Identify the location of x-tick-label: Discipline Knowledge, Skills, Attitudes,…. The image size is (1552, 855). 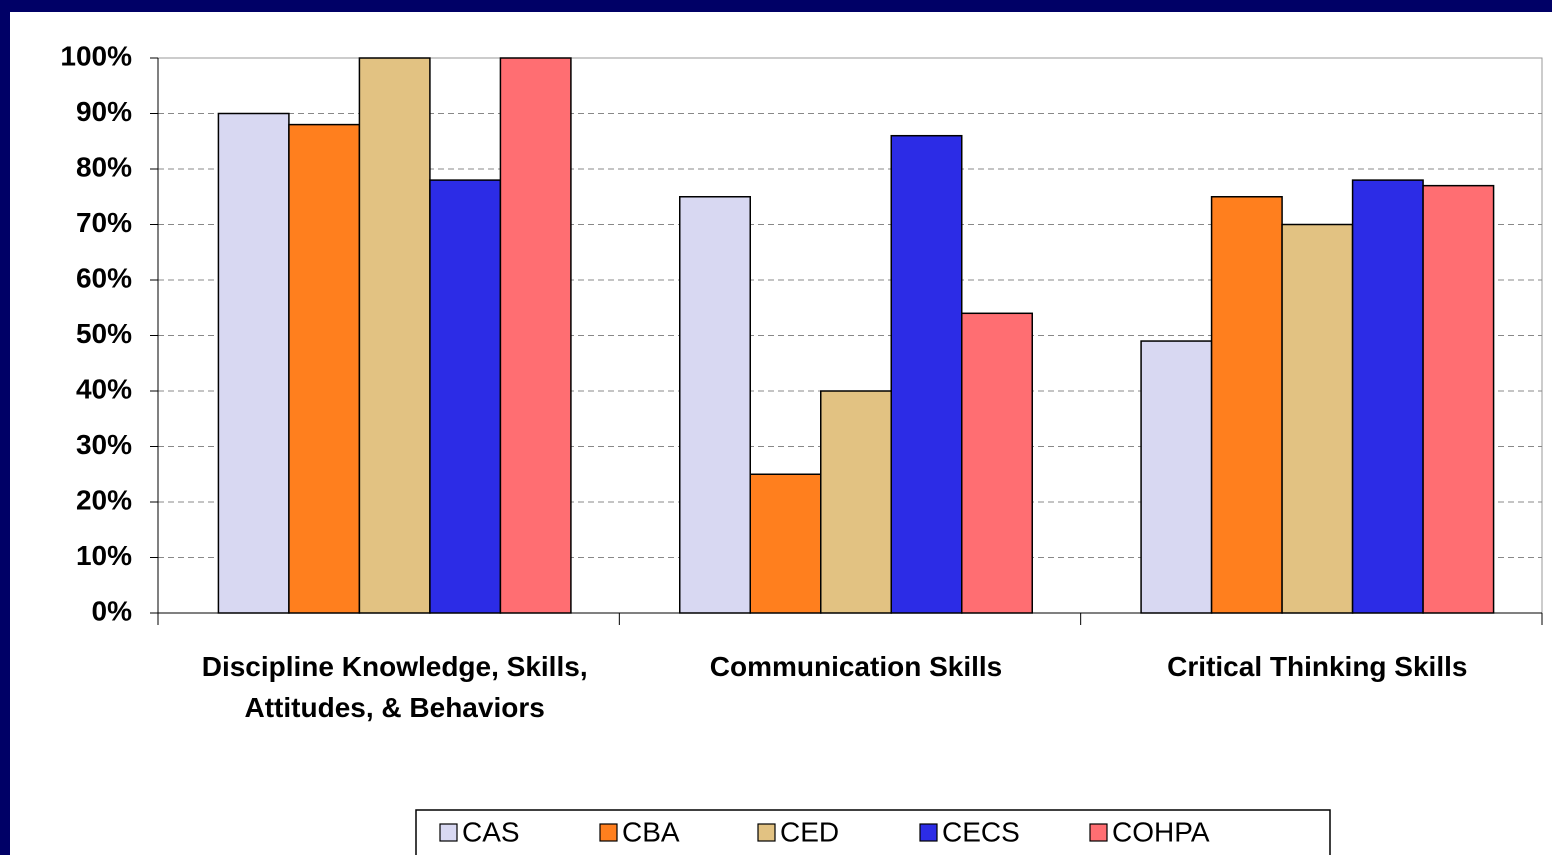
(394, 687).